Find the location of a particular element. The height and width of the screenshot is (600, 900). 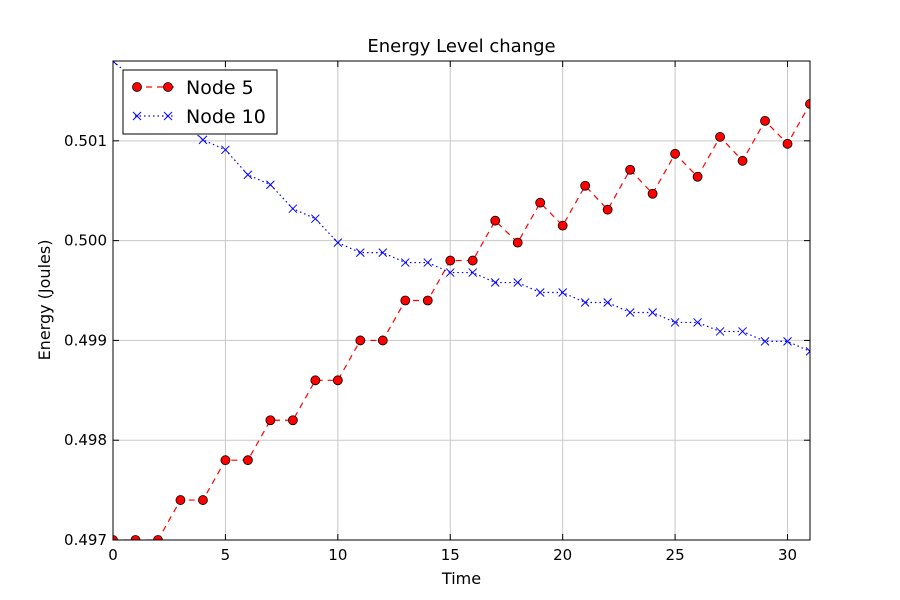

y-tick-label: 0.501 is located at coordinates (85, 141).